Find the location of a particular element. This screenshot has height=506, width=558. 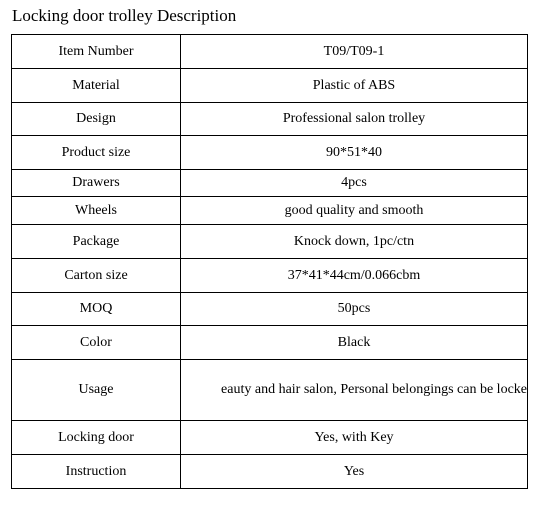

row-value: 50pcs is located at coordinates (354, 309).